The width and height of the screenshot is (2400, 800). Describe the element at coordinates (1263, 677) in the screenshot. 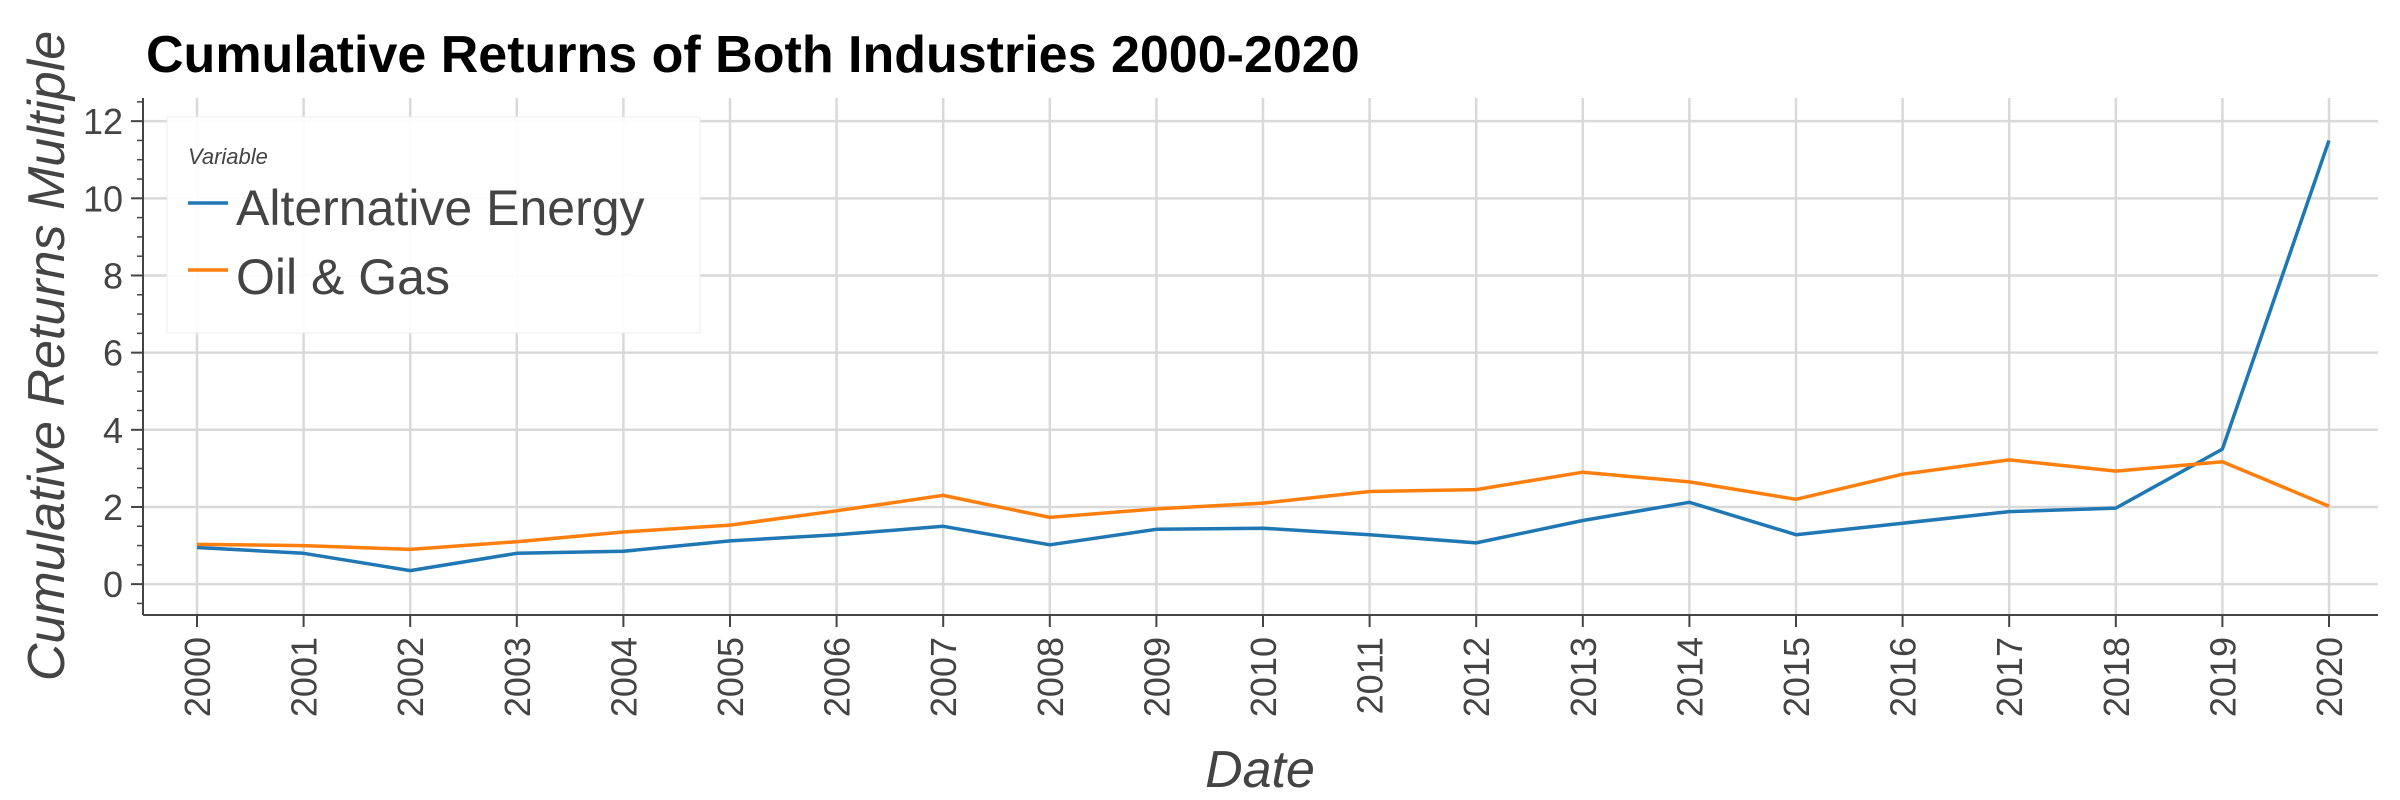

I see `x-tick-label: 2010` at that location.